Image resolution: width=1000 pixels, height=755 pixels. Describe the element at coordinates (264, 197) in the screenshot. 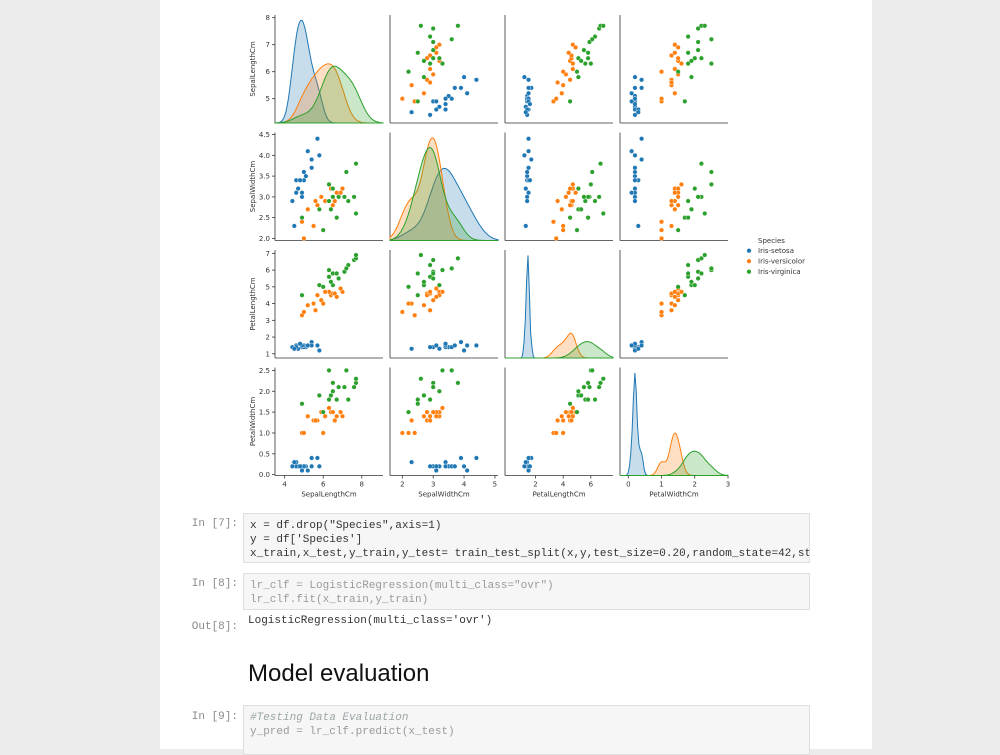

I see `y-tick-label: 3.0` at that location.